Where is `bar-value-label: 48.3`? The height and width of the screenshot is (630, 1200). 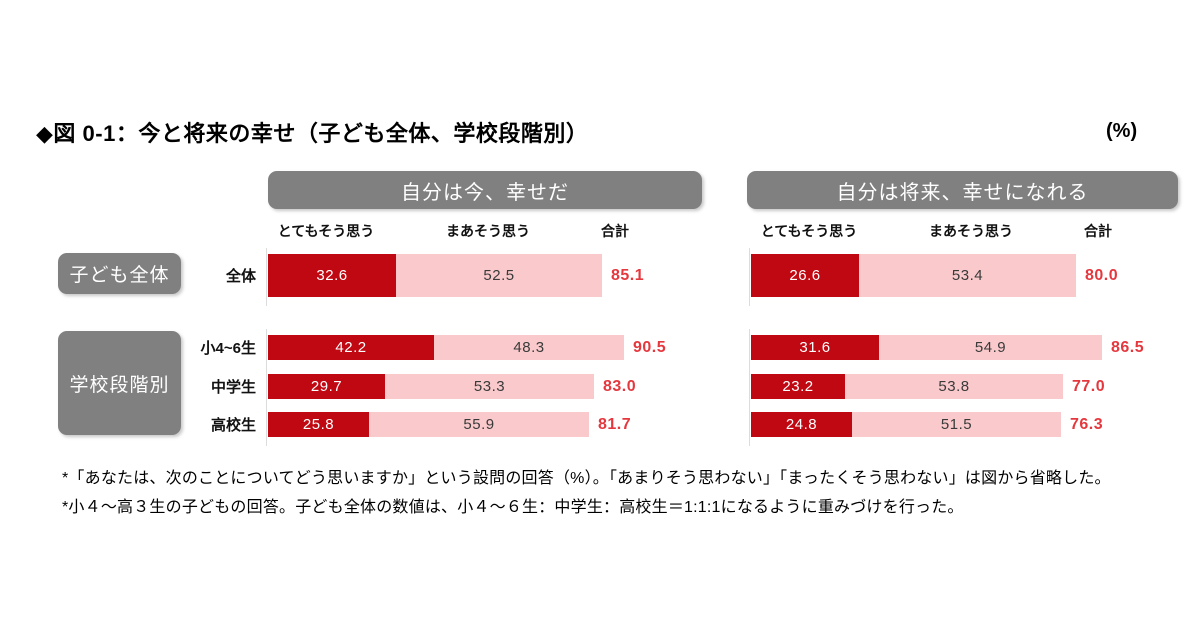 bar-value-label: 48.3 is located at coordinates (529, 347).